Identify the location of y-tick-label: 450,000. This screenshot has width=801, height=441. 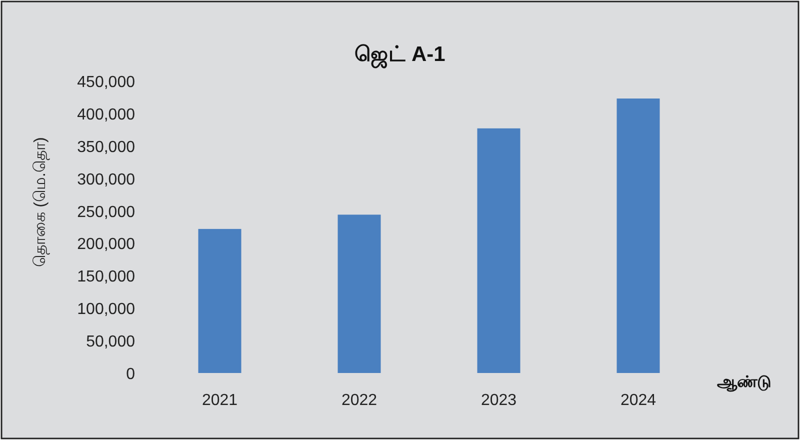
(106, 82).